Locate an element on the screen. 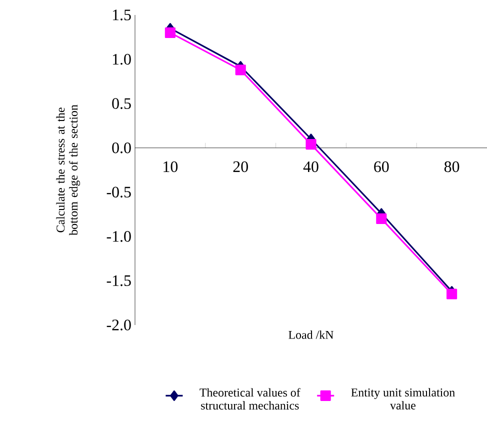 The height and width of the screenshot is (438, 487). y-tick-label: 1.5 is located at coordinates (121, 15).